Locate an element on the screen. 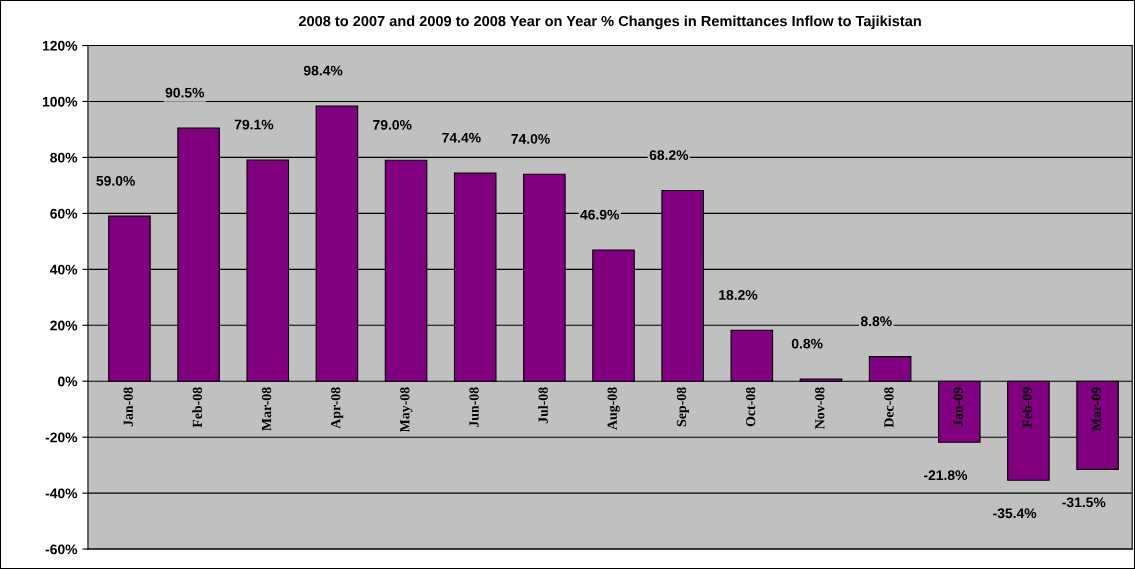  y-tick-label: 40% is located at coordinates (63, 269).